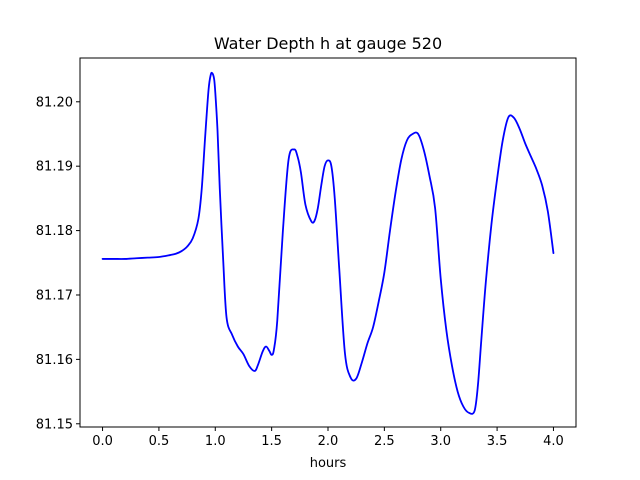 The image size is (640, 480). What do you see at coordinates (58, 263) in the screenshot?
I see `y-axis-ticks: 81.15 81.16 81.17 81.18 81.19 81.20` at bounding box center [58, 263].